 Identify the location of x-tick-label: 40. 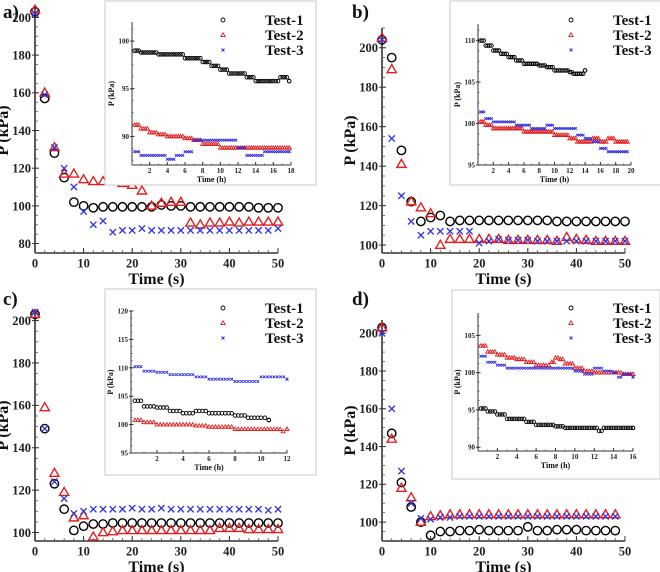
(229, 264).